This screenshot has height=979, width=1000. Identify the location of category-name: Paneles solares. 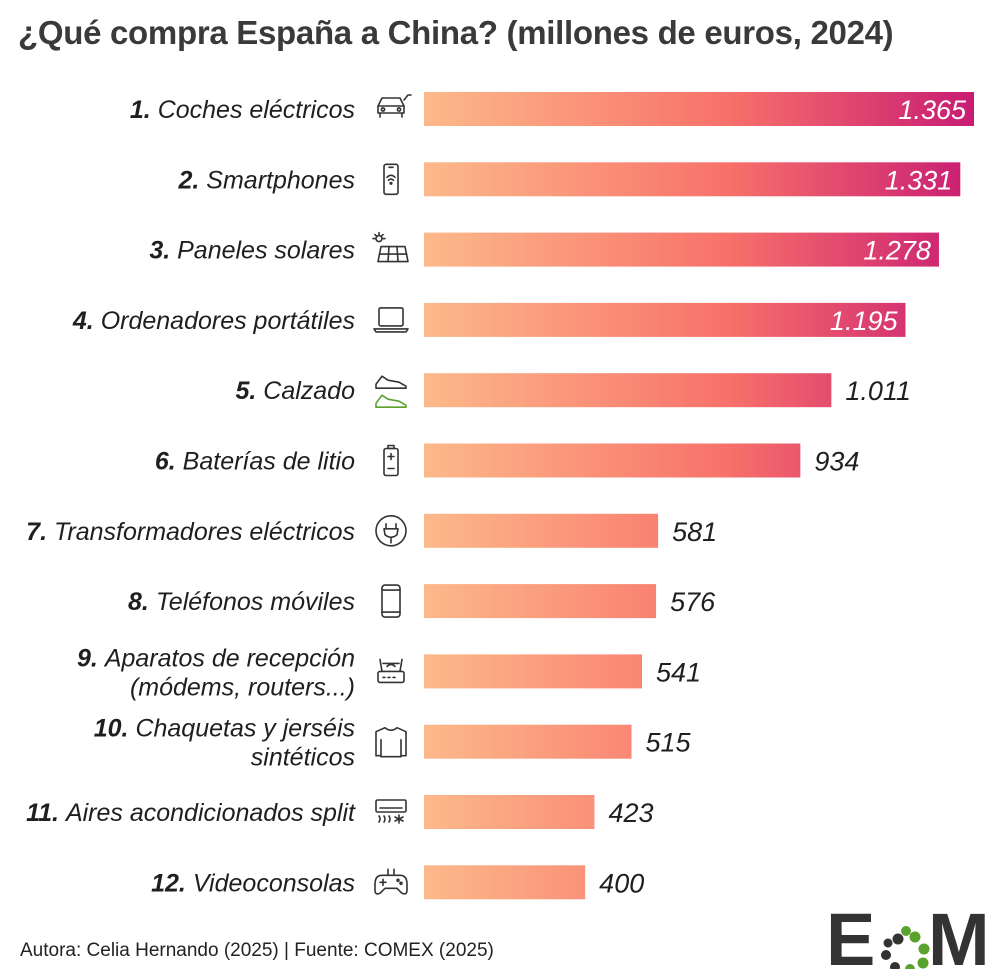
(266, 251).